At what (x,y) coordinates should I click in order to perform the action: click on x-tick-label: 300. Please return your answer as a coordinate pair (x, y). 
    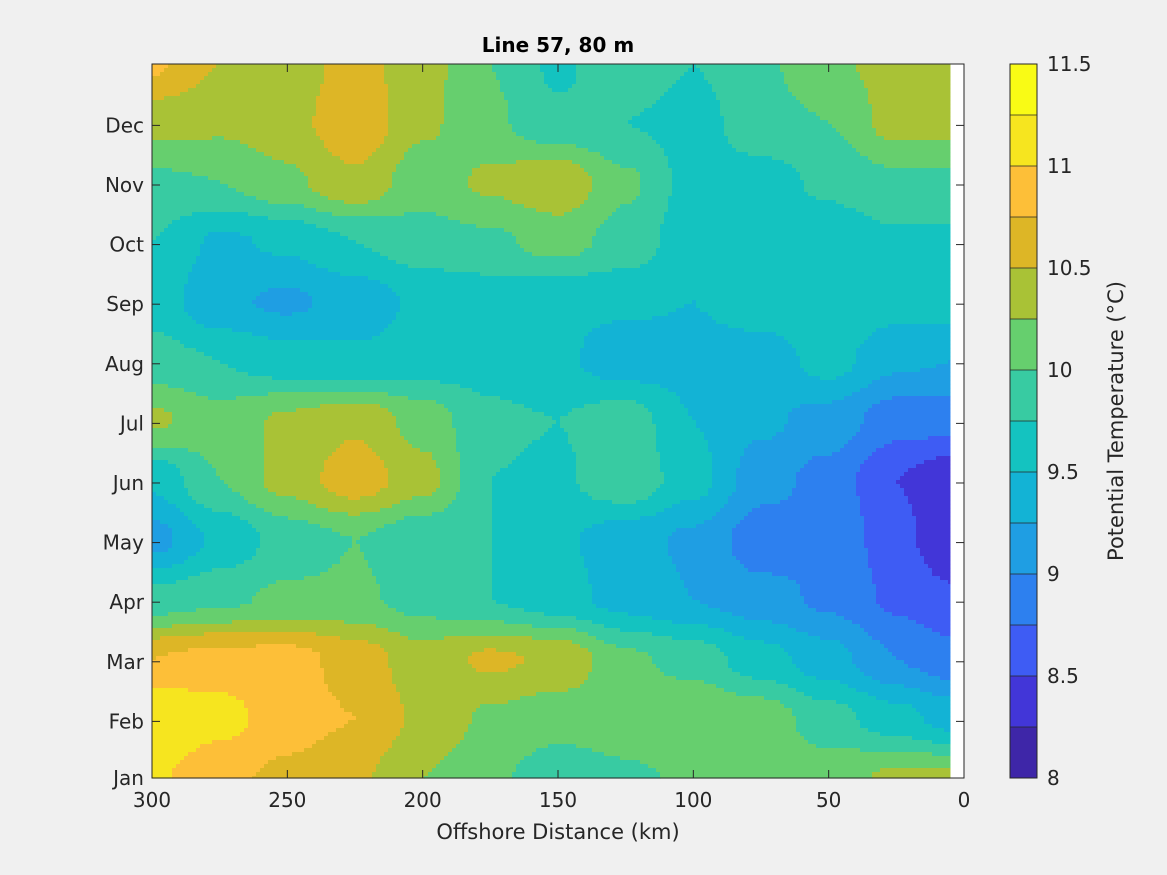
    Looking at the image, I should click on (152, 800).